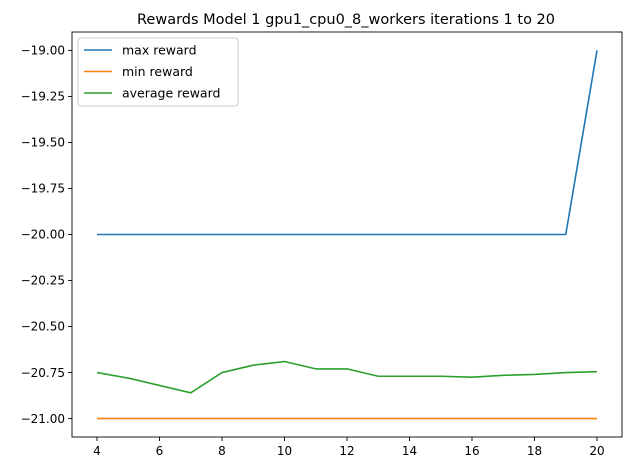 The image size is (630, 470). What do you see at coordinates (346, 451) in the screenshot?
I see `x-tick-label: 12` at bounding box center [346, 451].